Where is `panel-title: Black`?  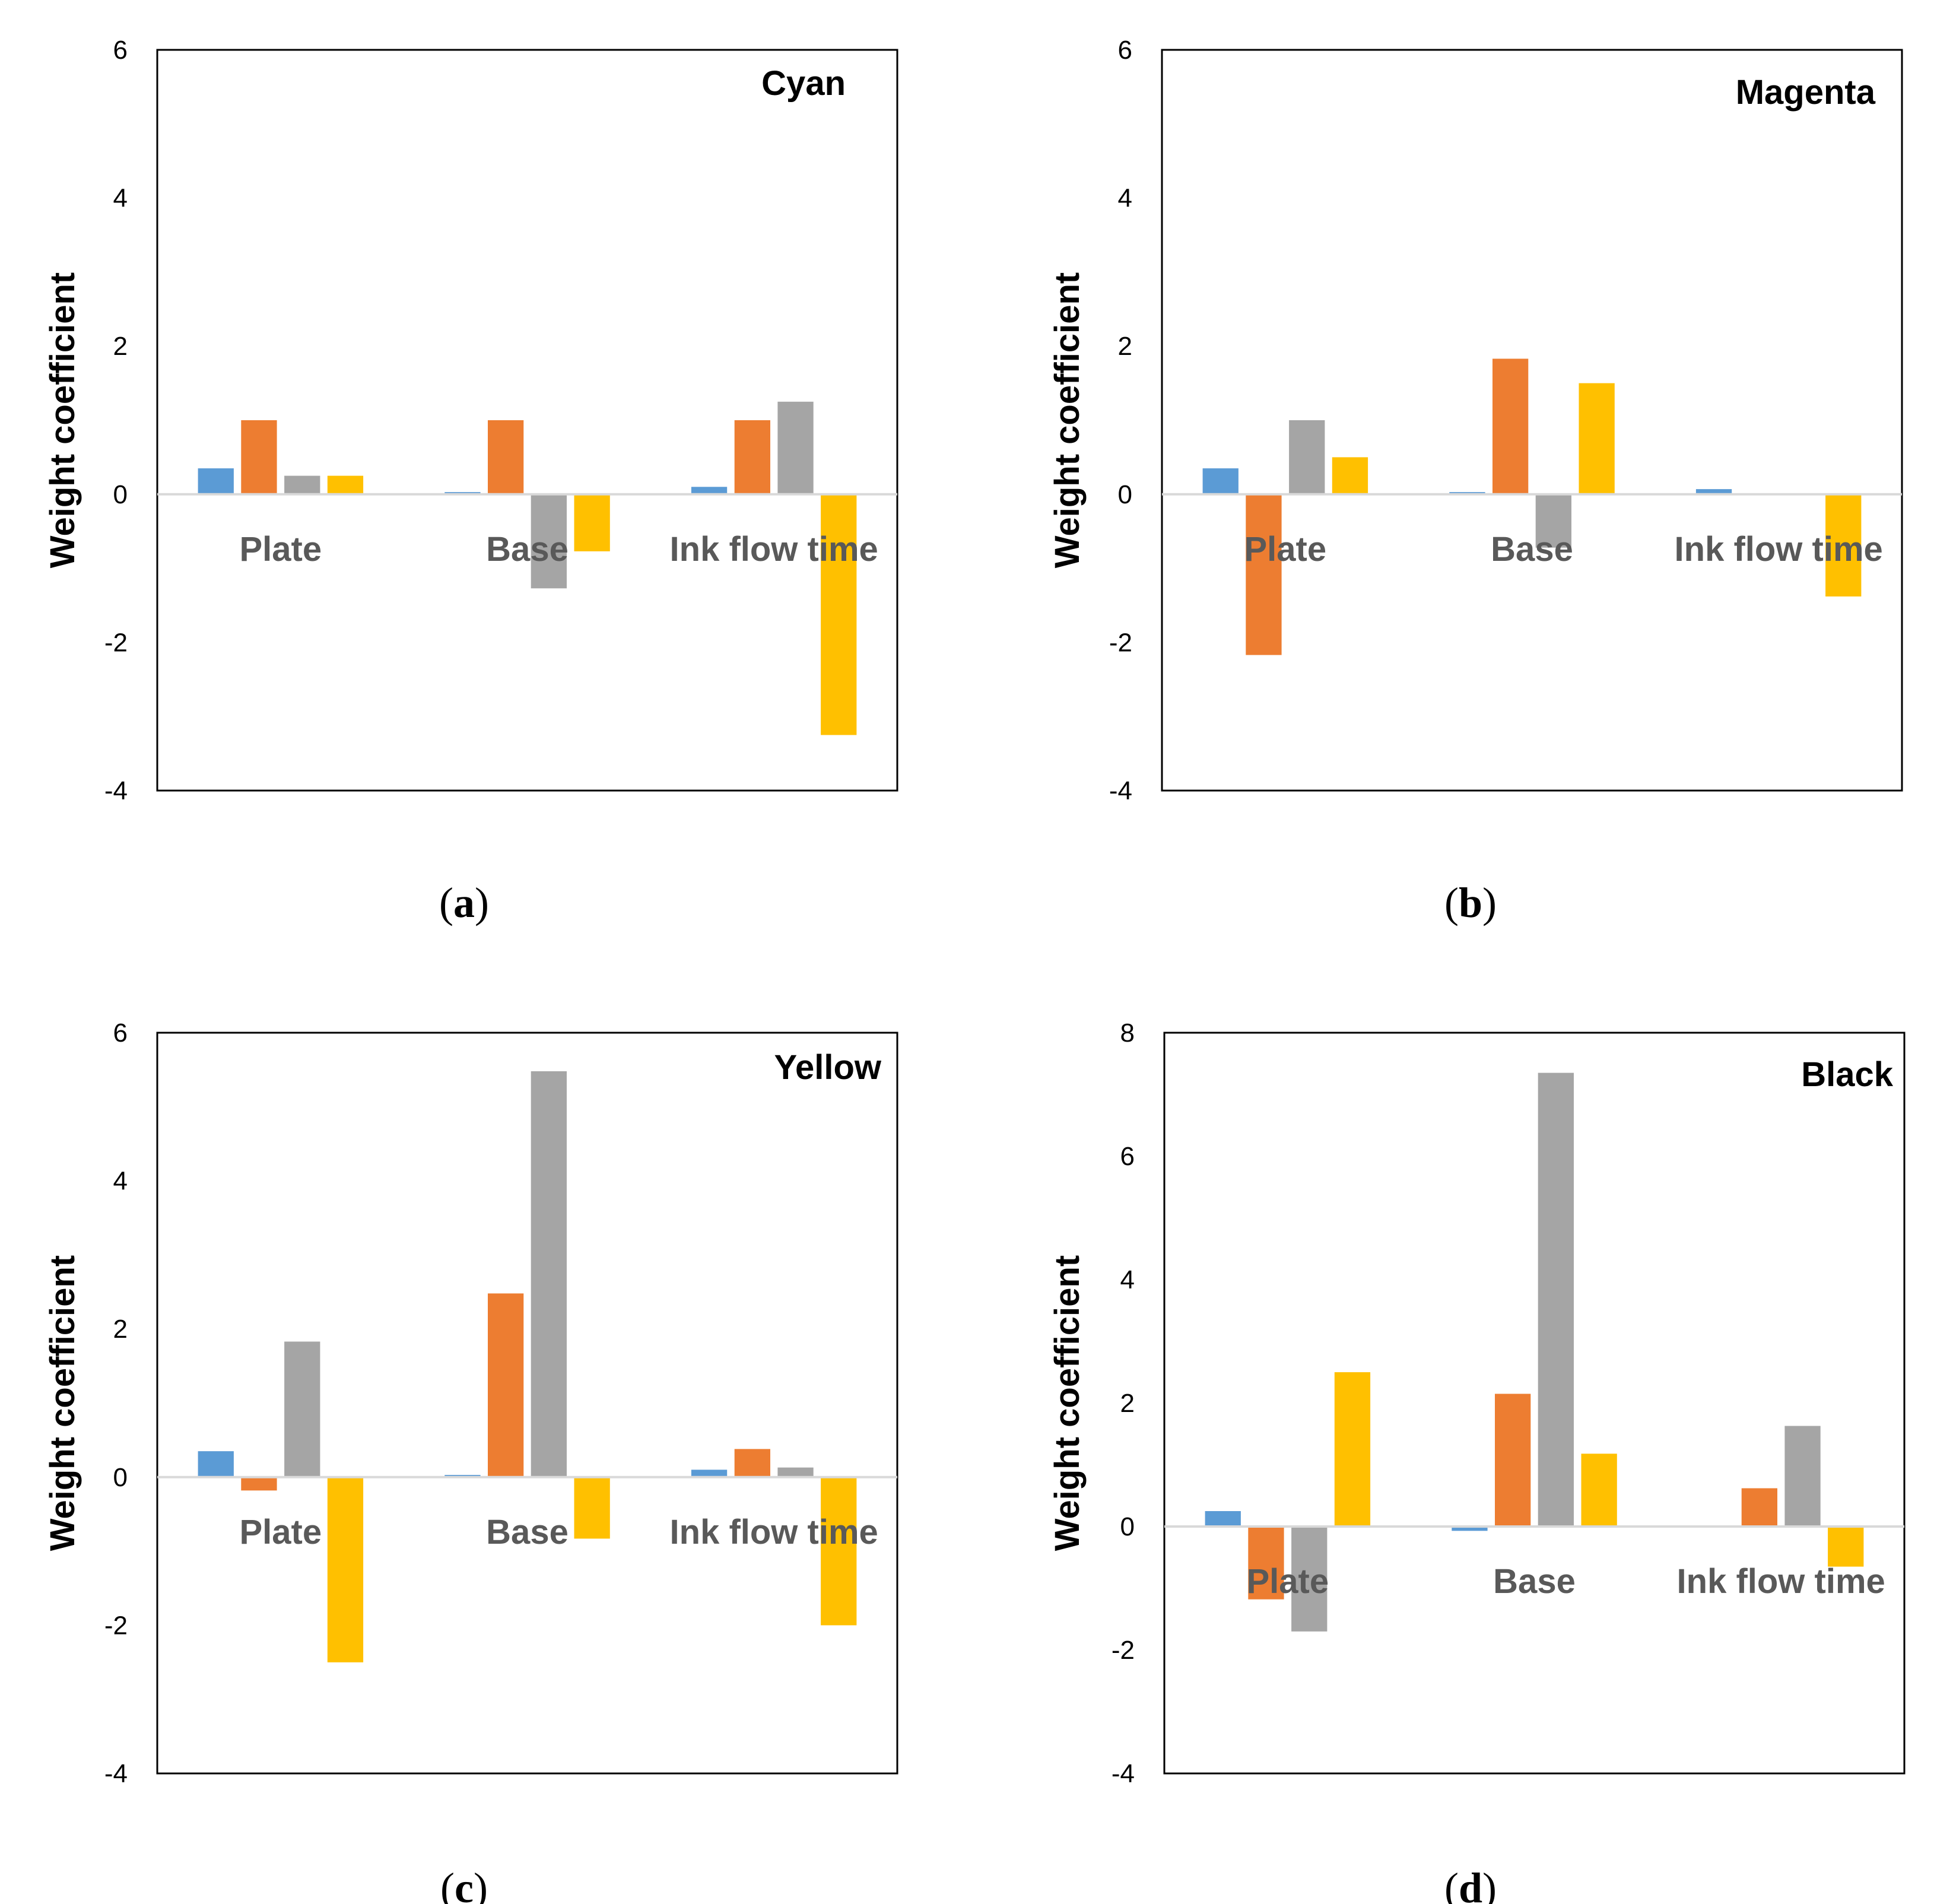
panel-title: Black is located at coordinates (1847, 1074).